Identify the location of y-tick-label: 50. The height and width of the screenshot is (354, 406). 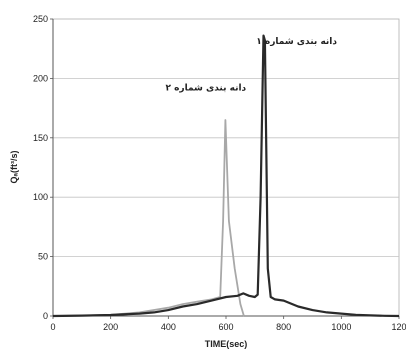
(43, 257).